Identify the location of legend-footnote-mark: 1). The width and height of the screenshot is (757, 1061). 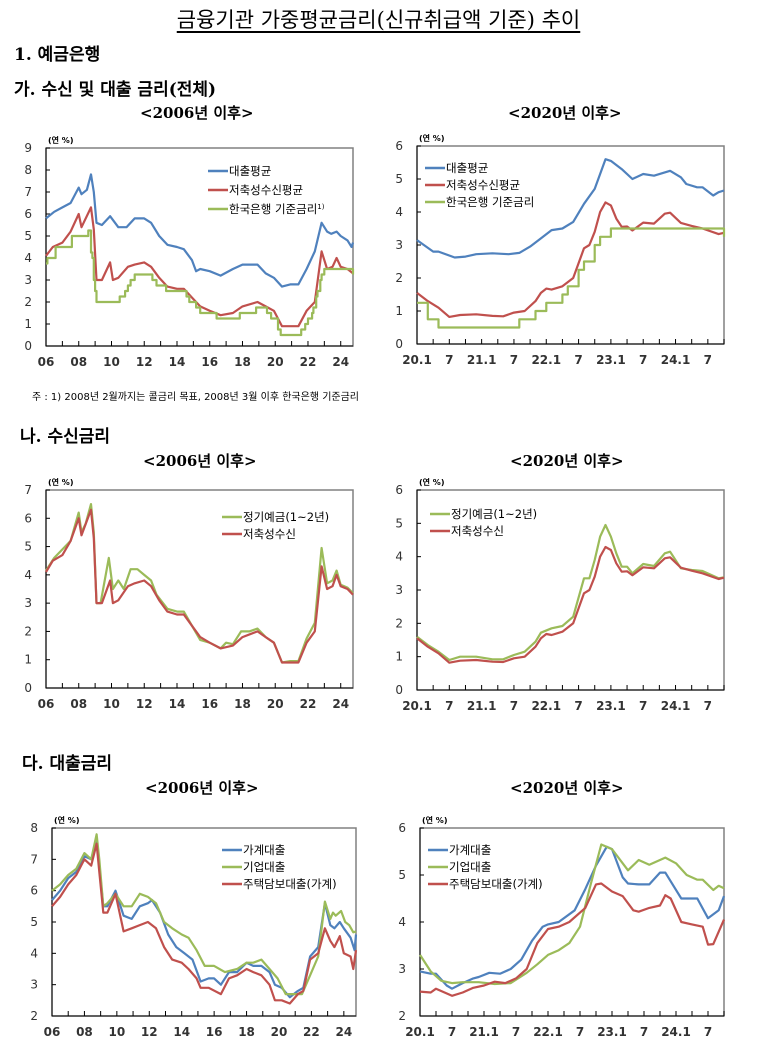
(320, 207).